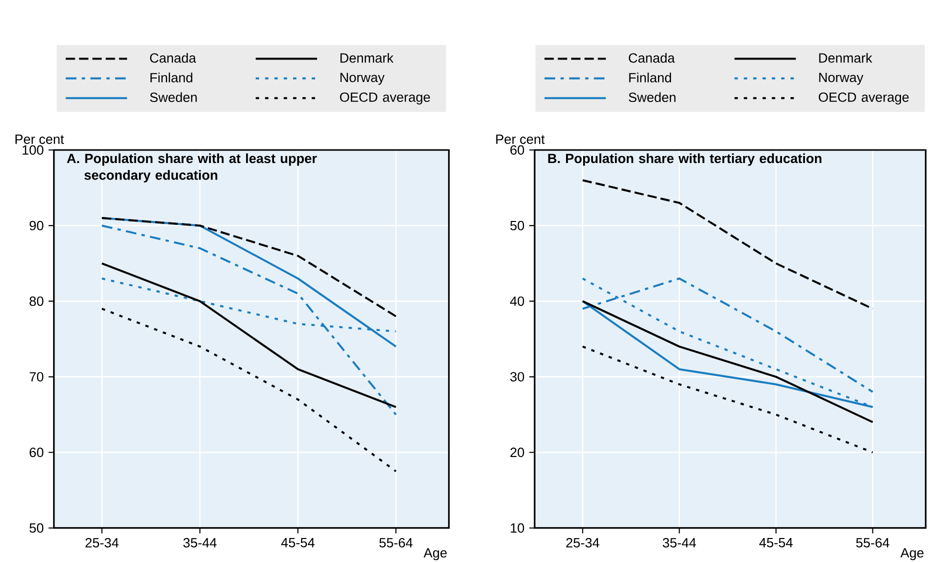 This screenshot has height=562, width=946. I want to click on y-tick-label: 20, so click(517, 453).